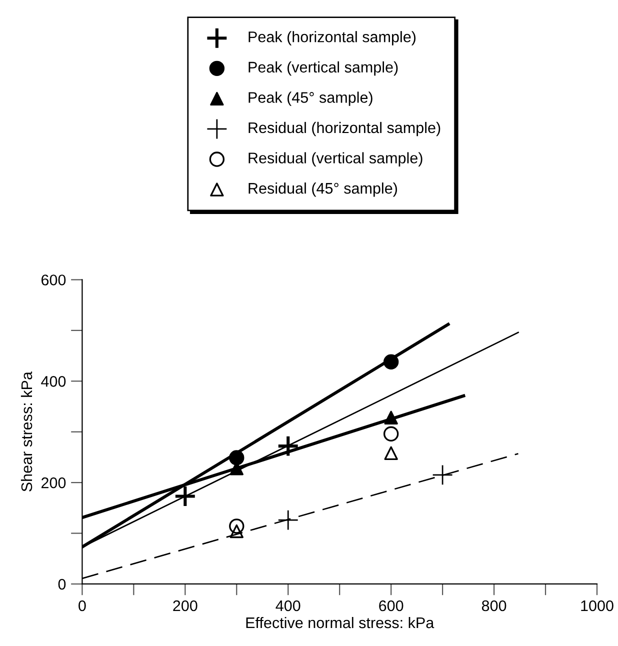 The image size is (618, 646). I want to click on legend-label: Residual (45° sample), so click(322, 189).